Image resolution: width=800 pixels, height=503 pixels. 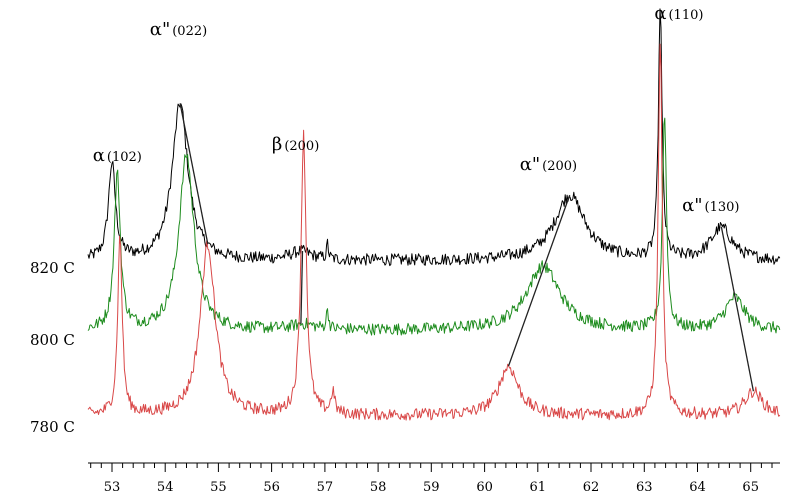 I want to click on series-label: 780 C, so click(x=52, y=427).